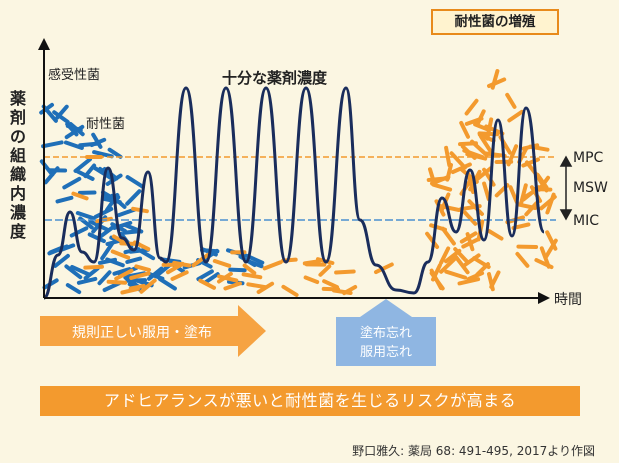 The image size is (619, 463). I want to click on msw-bracket, so click(566, 188).